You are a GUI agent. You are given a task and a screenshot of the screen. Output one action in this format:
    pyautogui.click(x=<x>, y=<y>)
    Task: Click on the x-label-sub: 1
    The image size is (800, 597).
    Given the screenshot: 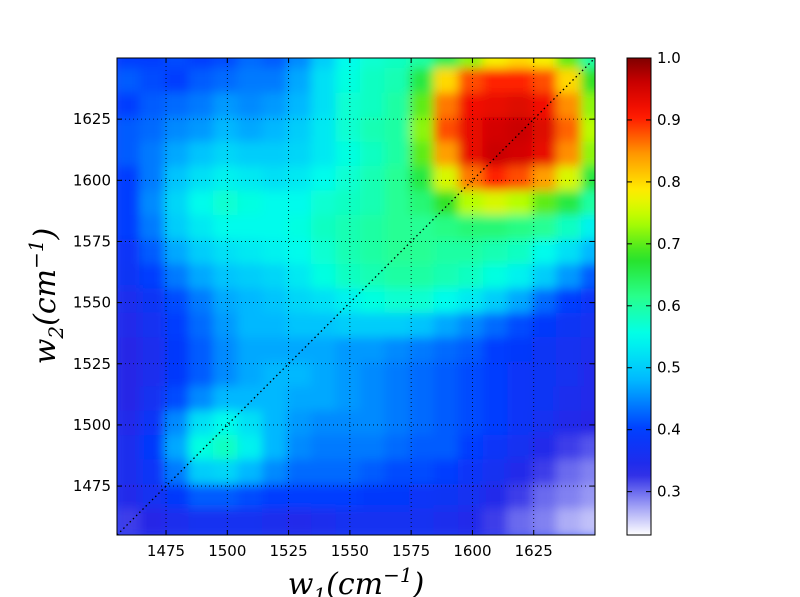 What is the action you would take?
    pyautogui.click(x=319, y=590)
    